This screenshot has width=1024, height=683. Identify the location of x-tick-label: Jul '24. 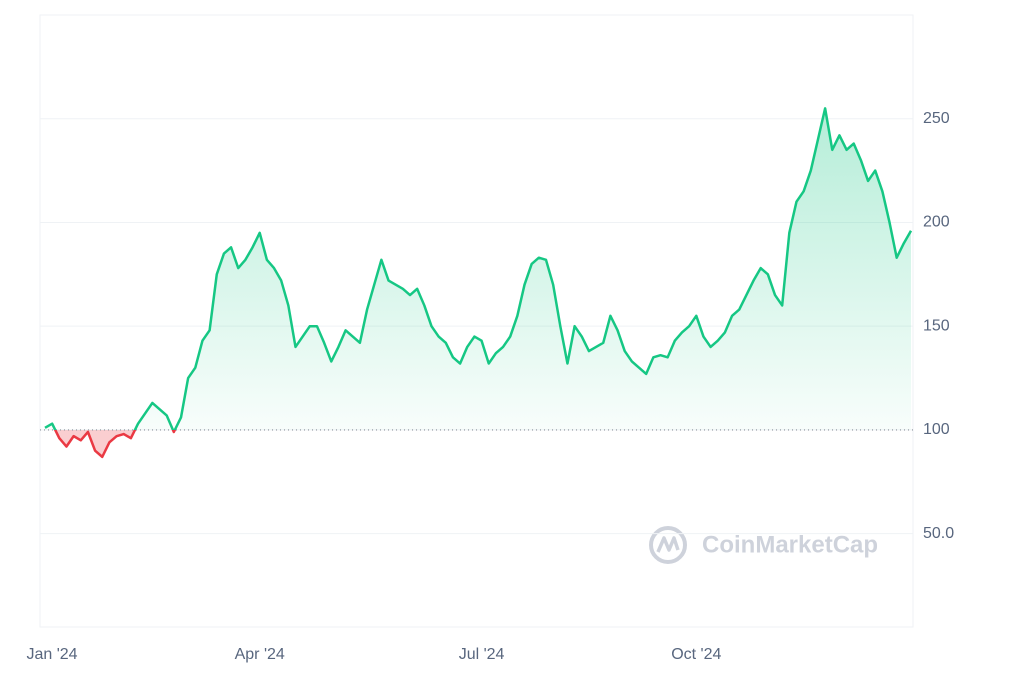
(482, 654).